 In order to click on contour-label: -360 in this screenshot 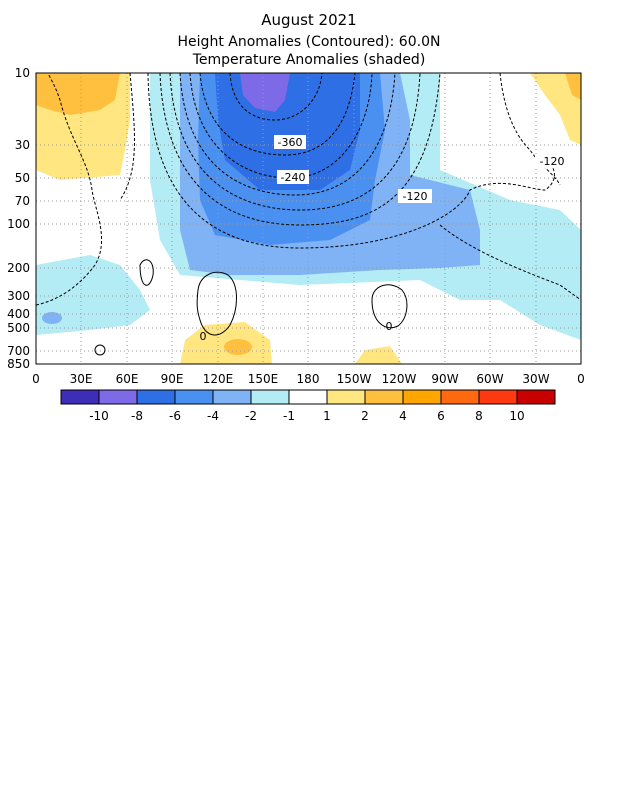, I will do `click(290, 142)`.